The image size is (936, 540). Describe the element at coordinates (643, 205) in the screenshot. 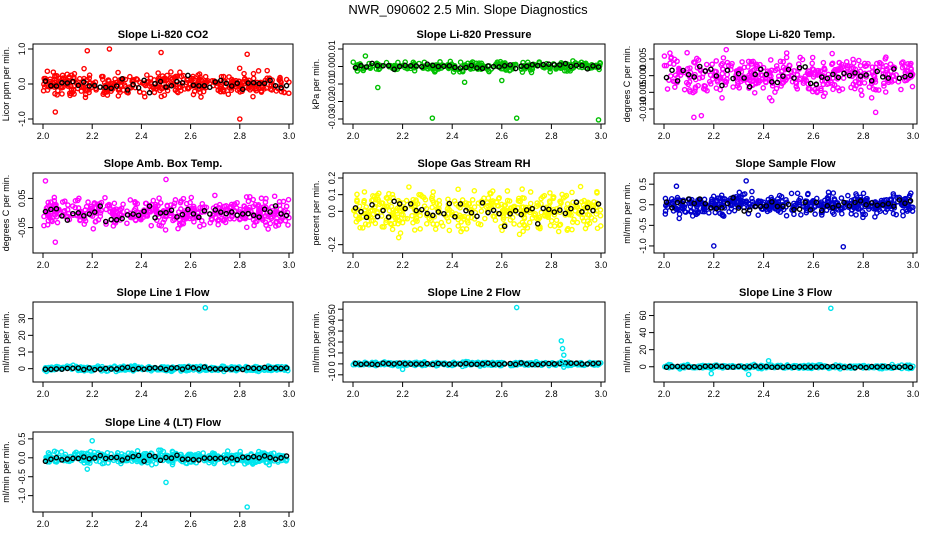

I see `y-tick-label: 0.0` at that location.